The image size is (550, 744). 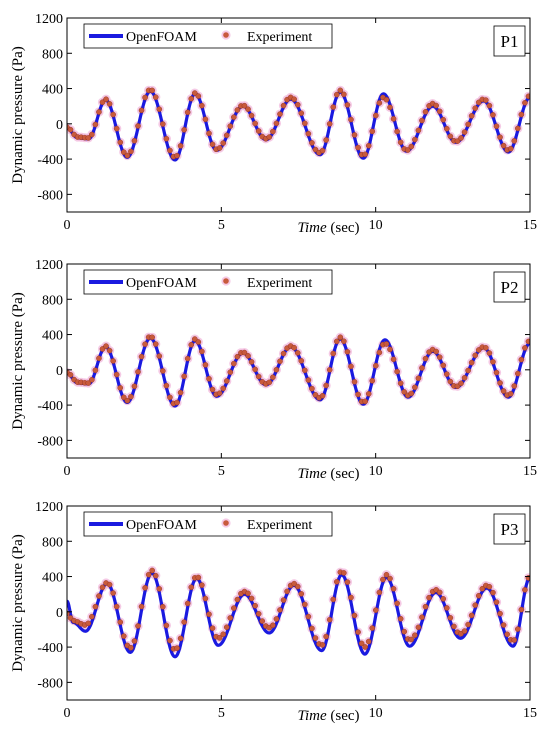 What do you see at coordinates (49, 19) in the screenshot?
I see `y-tick-label: 1200` at bounding box center [49, 19].